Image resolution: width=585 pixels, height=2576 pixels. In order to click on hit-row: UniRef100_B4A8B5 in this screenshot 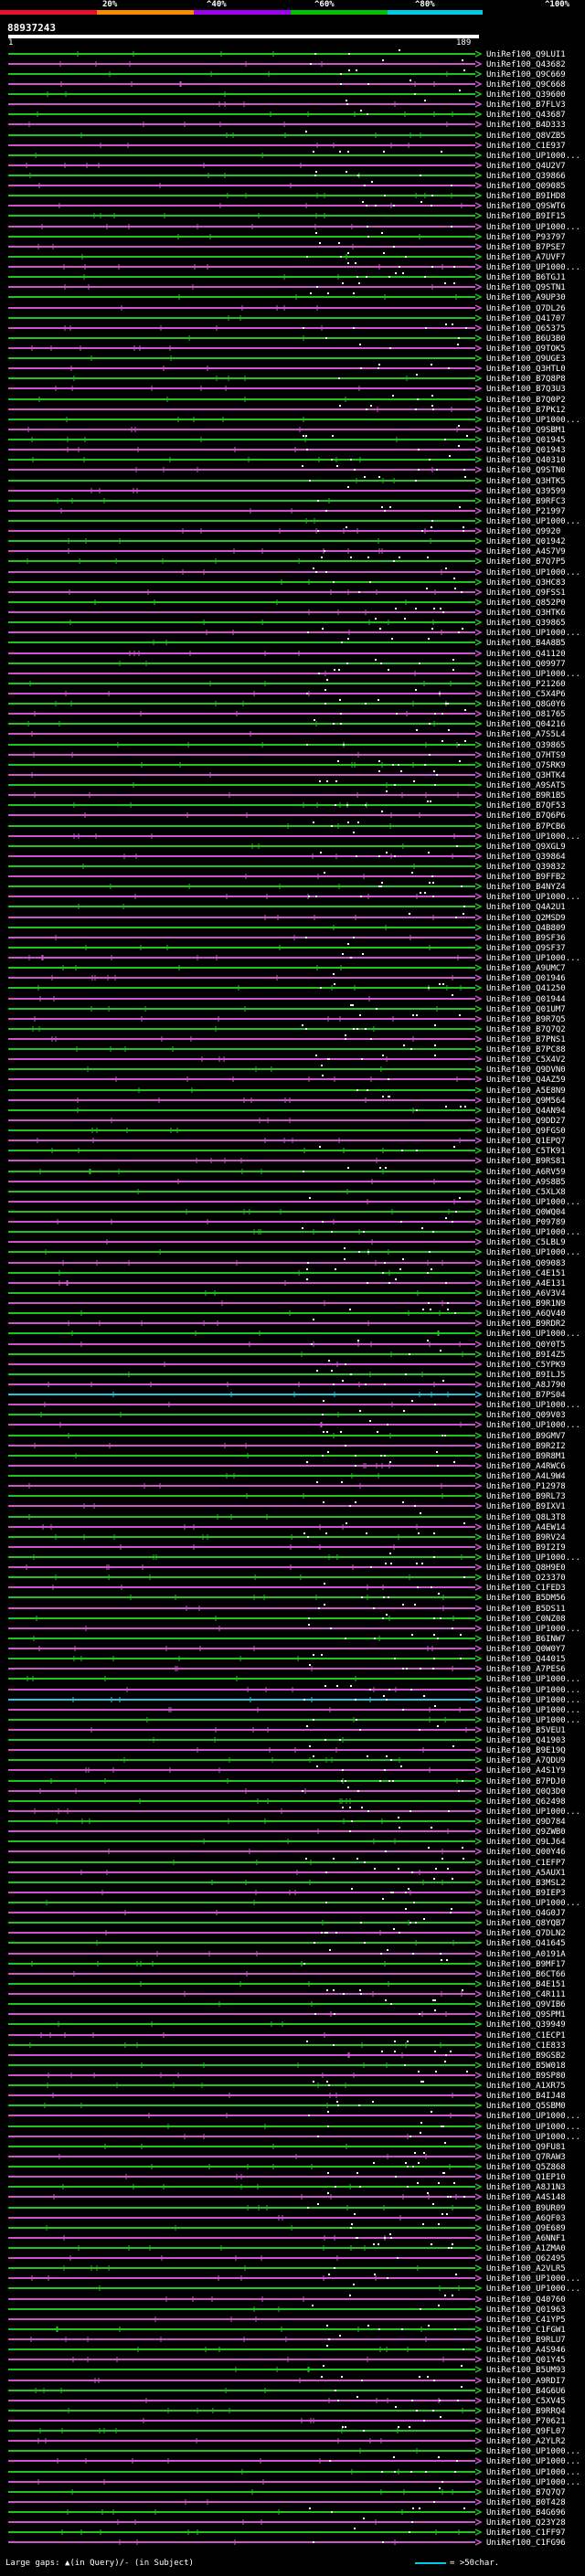, I will do `click(287, 643)`.